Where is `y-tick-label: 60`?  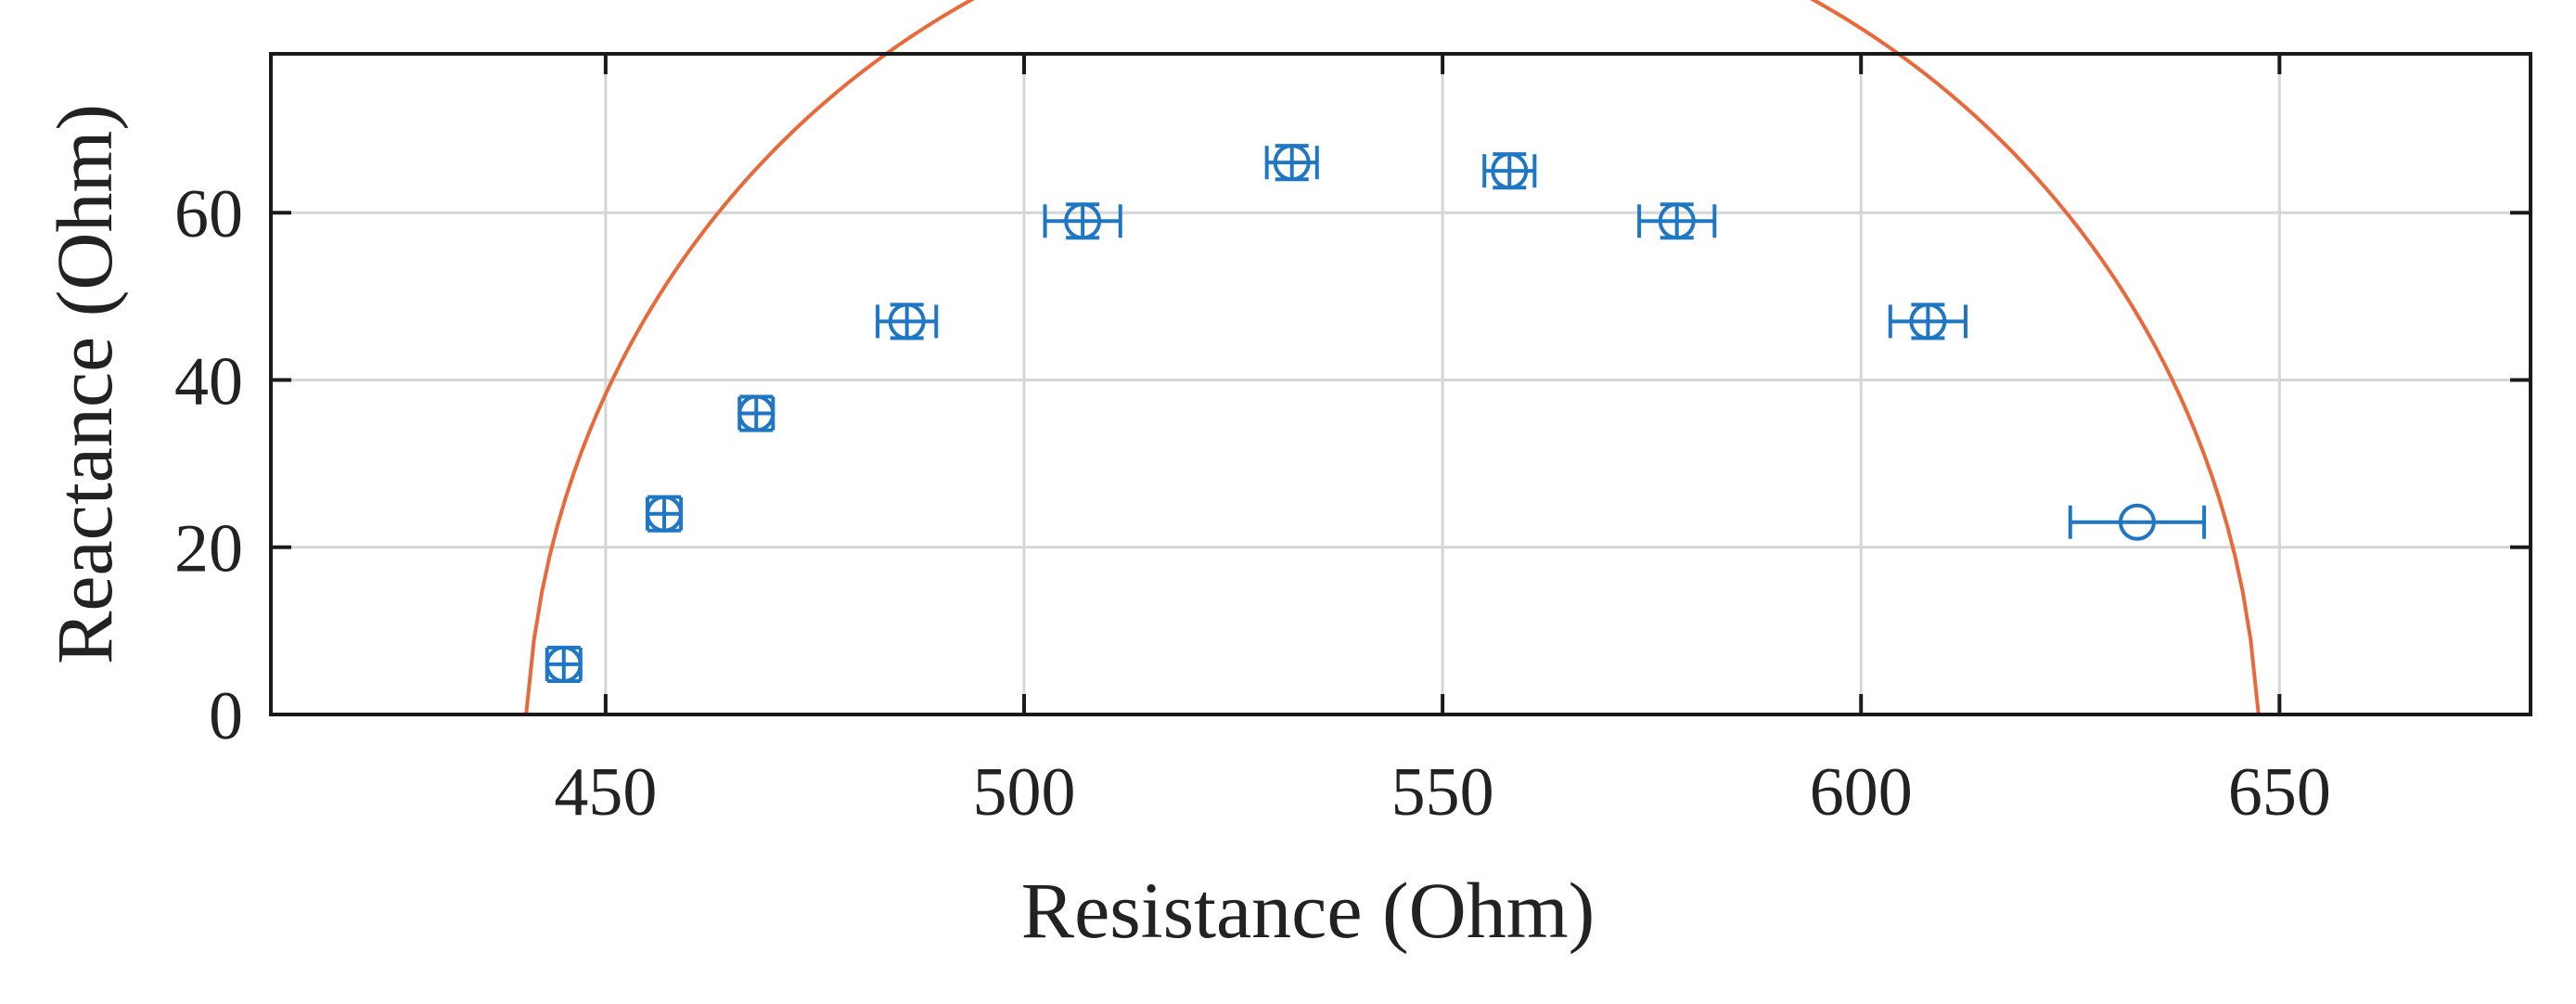 y-tick-label: 60 is located at coordinates (208, 214).